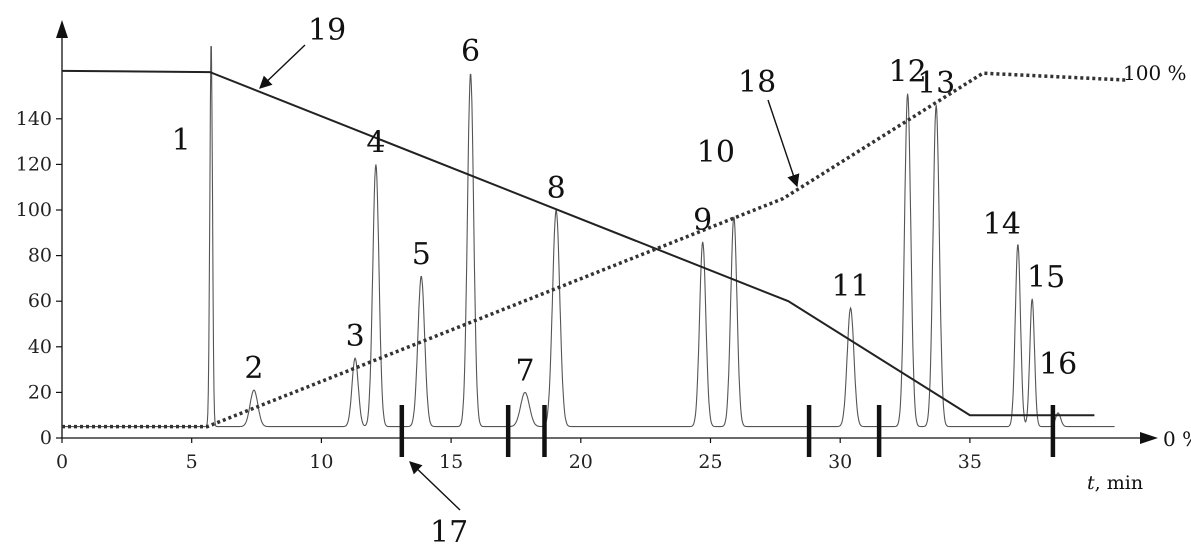 The image size is (1191, 547). I want to click on peak-label-6: 6, so click(470, 51).